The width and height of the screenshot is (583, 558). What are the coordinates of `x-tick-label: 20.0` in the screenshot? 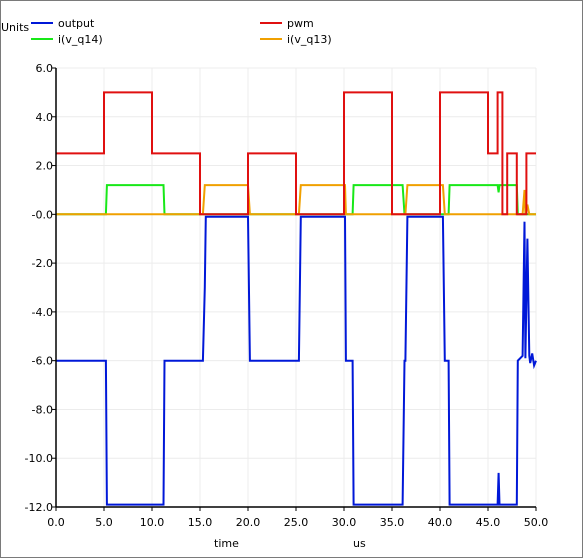 It's located at (248, 522).